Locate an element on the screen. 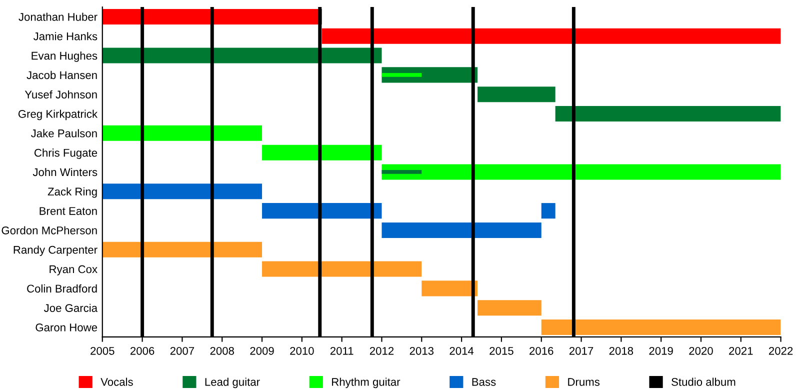 This screenshot has width=800, height=390. x-tick-label: 2016 is located at coordinates (542, 350).